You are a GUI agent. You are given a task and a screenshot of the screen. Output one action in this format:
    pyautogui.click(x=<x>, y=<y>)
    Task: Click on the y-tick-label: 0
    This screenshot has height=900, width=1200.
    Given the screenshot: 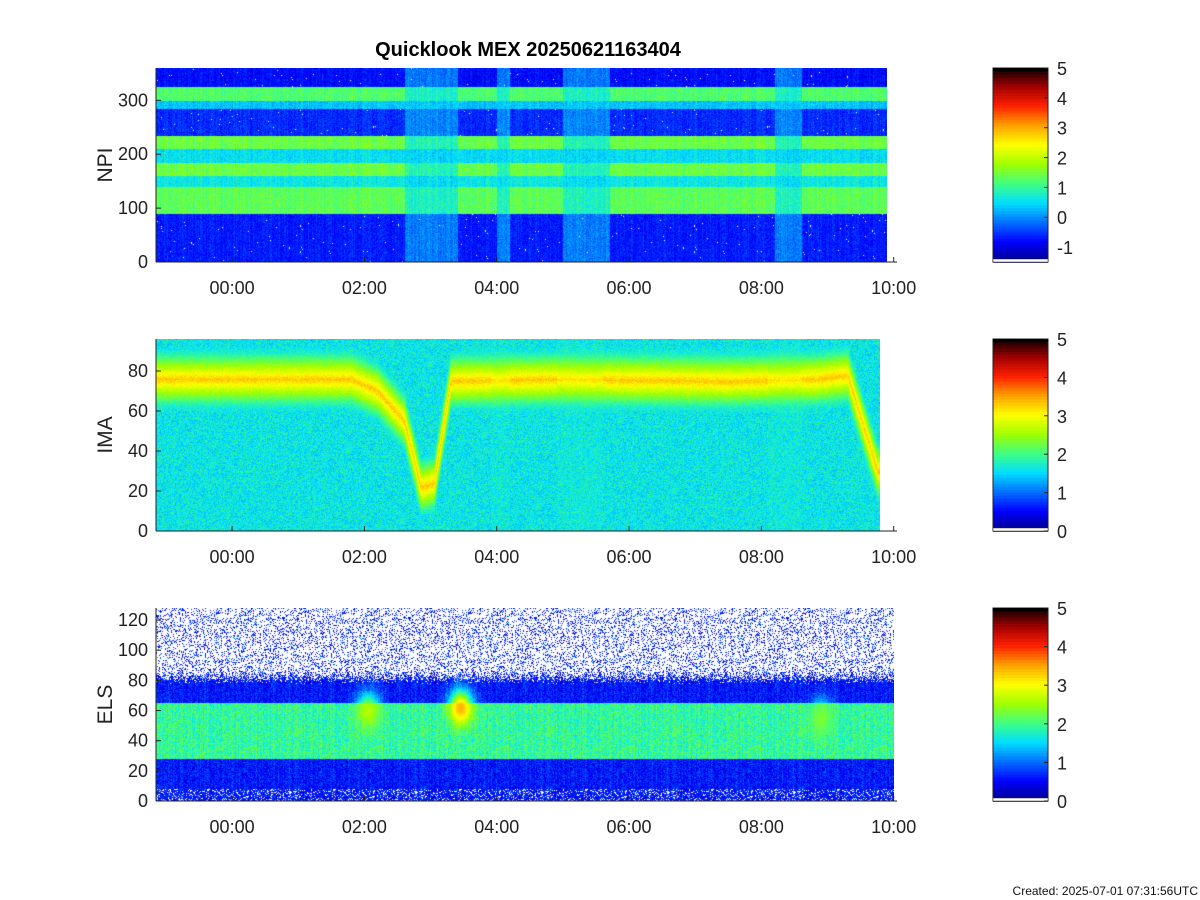 What is the action you would take?
    pyautogui.click(x=143, y=801)
    